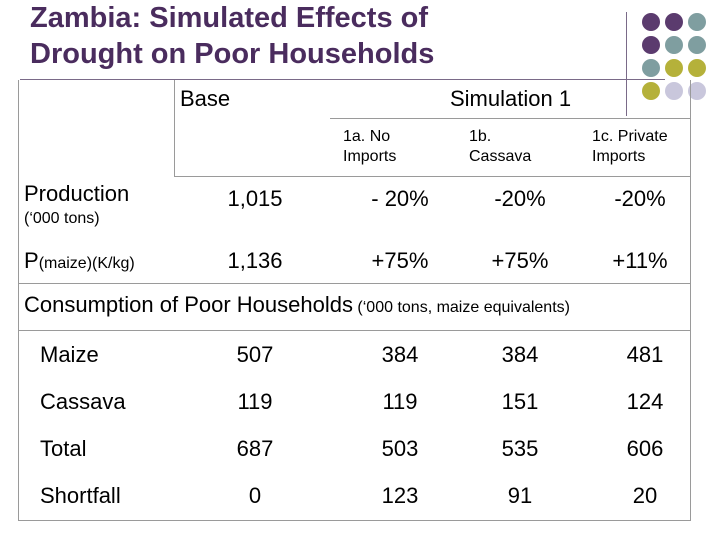 Image resolution: width=720 pixels, height=540 pixels. Describe the element at coordinates (370, 156) in the screenshot. I see `header-1a-line-2: Imports` at that location.